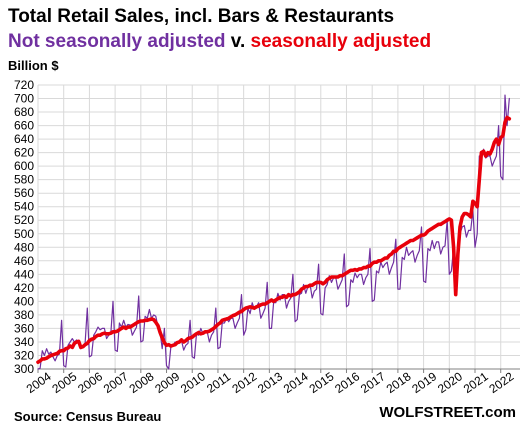  I want to click on y-tick-label: 360, so click(24, 328).